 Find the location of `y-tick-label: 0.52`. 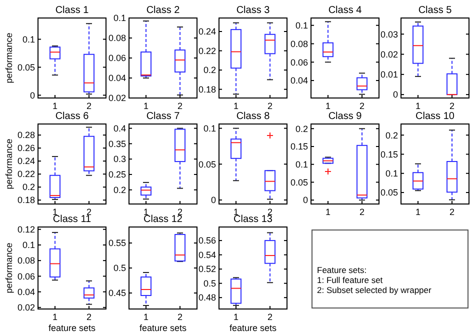

y-tick-label: 0.52 is located at coordinates (207, 269).